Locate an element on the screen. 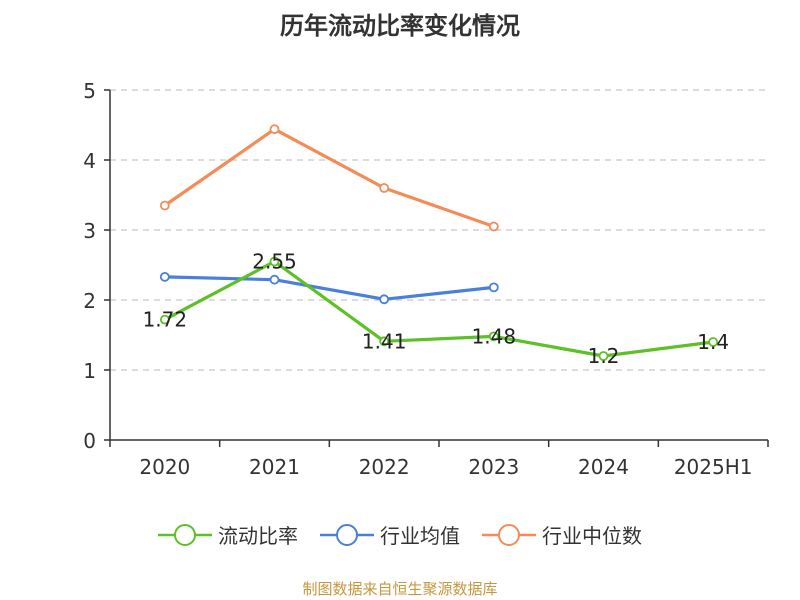 The image size is (800, 600). legend-item: 行业中位数 is located at coordinates (562, 534).